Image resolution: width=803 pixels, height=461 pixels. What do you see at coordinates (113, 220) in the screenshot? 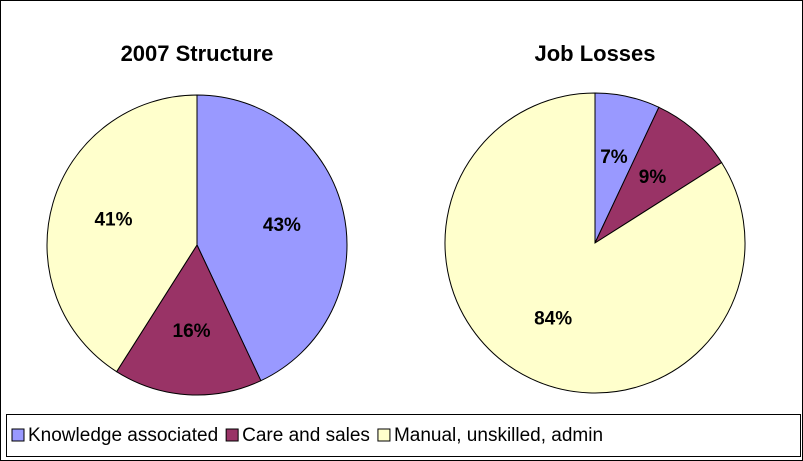
I see `value-label: 41%` at bounding box center [113, 220].